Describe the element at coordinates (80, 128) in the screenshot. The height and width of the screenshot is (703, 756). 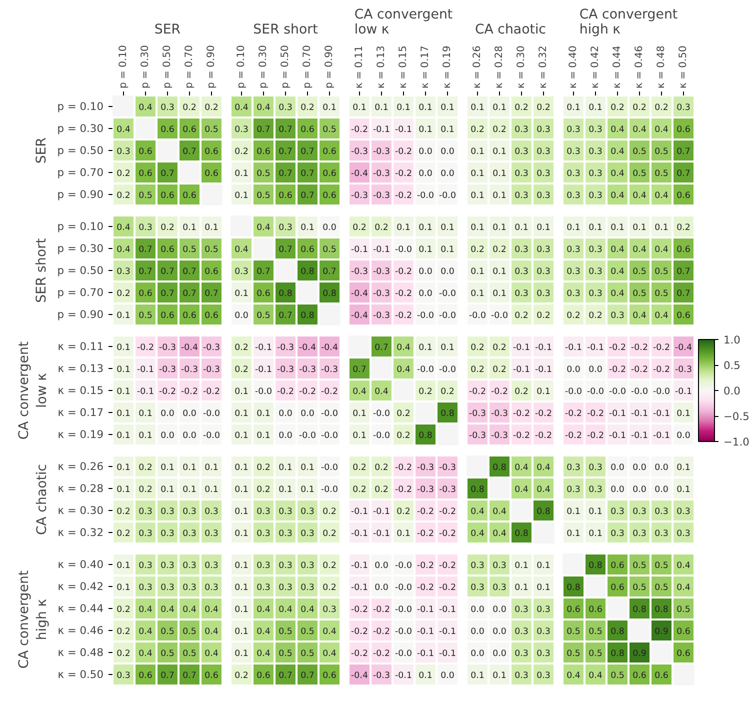
I see `y-tick-label: p = 0.30` at that location.